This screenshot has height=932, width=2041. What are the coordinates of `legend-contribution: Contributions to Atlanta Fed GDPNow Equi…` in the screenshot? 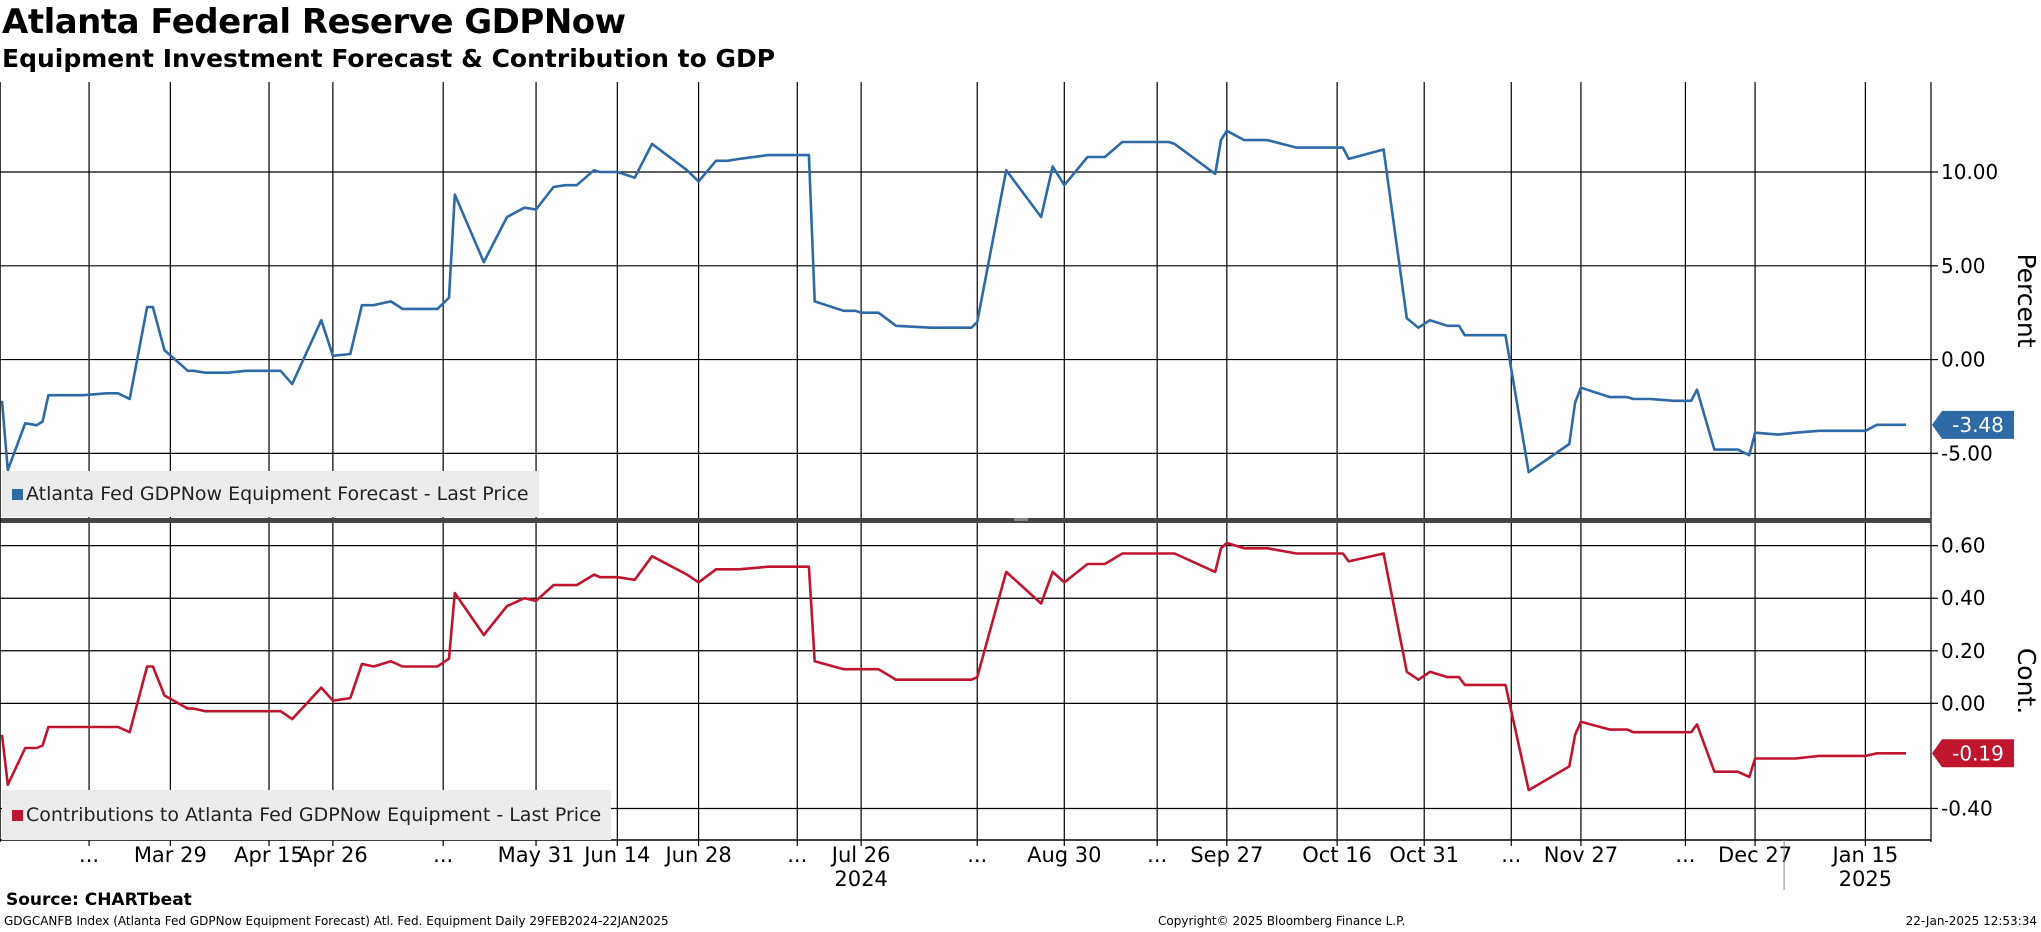 It's located at (307, 815).